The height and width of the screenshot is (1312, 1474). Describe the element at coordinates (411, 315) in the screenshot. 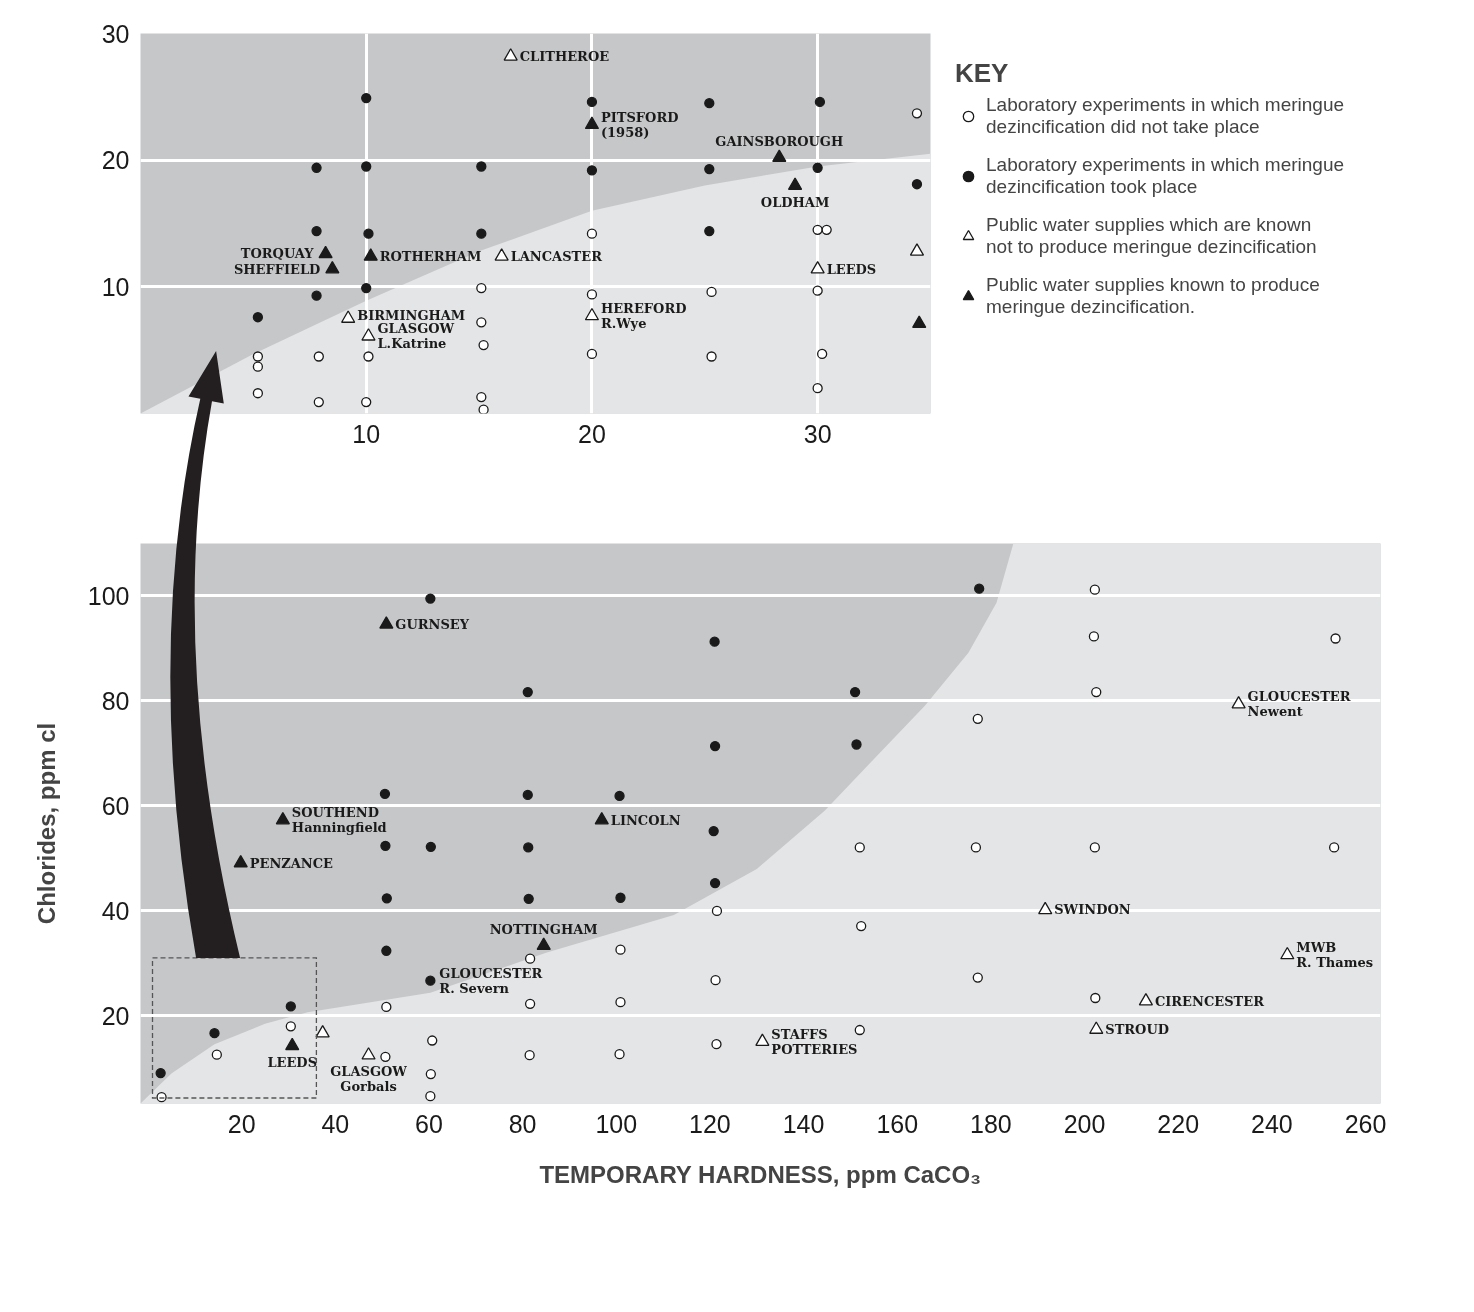

I see `annotation: BIRMINGHAM` at that location.